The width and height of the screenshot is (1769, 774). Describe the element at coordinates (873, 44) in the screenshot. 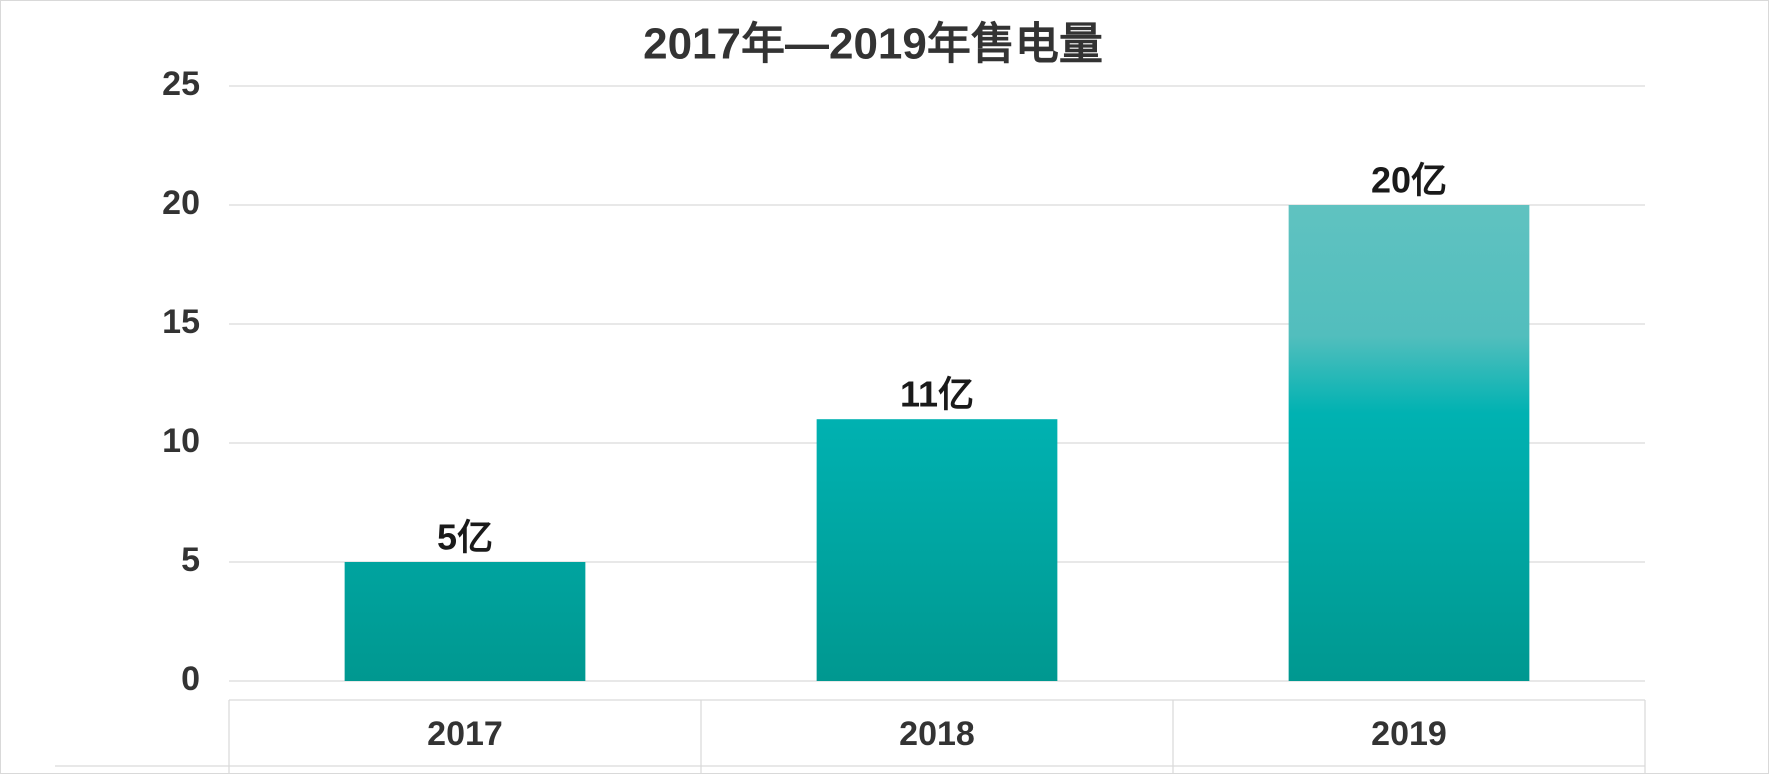

I see `chart-title: 2017年—2019年售电量` at that location.